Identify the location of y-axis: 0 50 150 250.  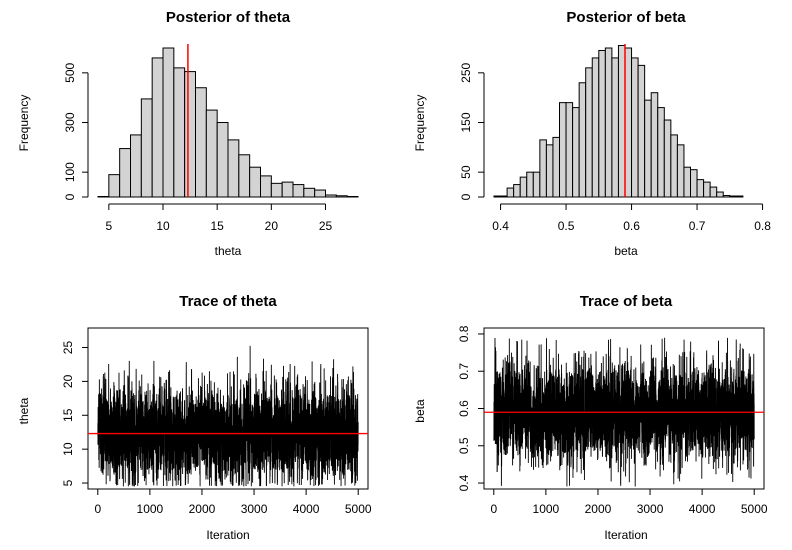
(472, 131).